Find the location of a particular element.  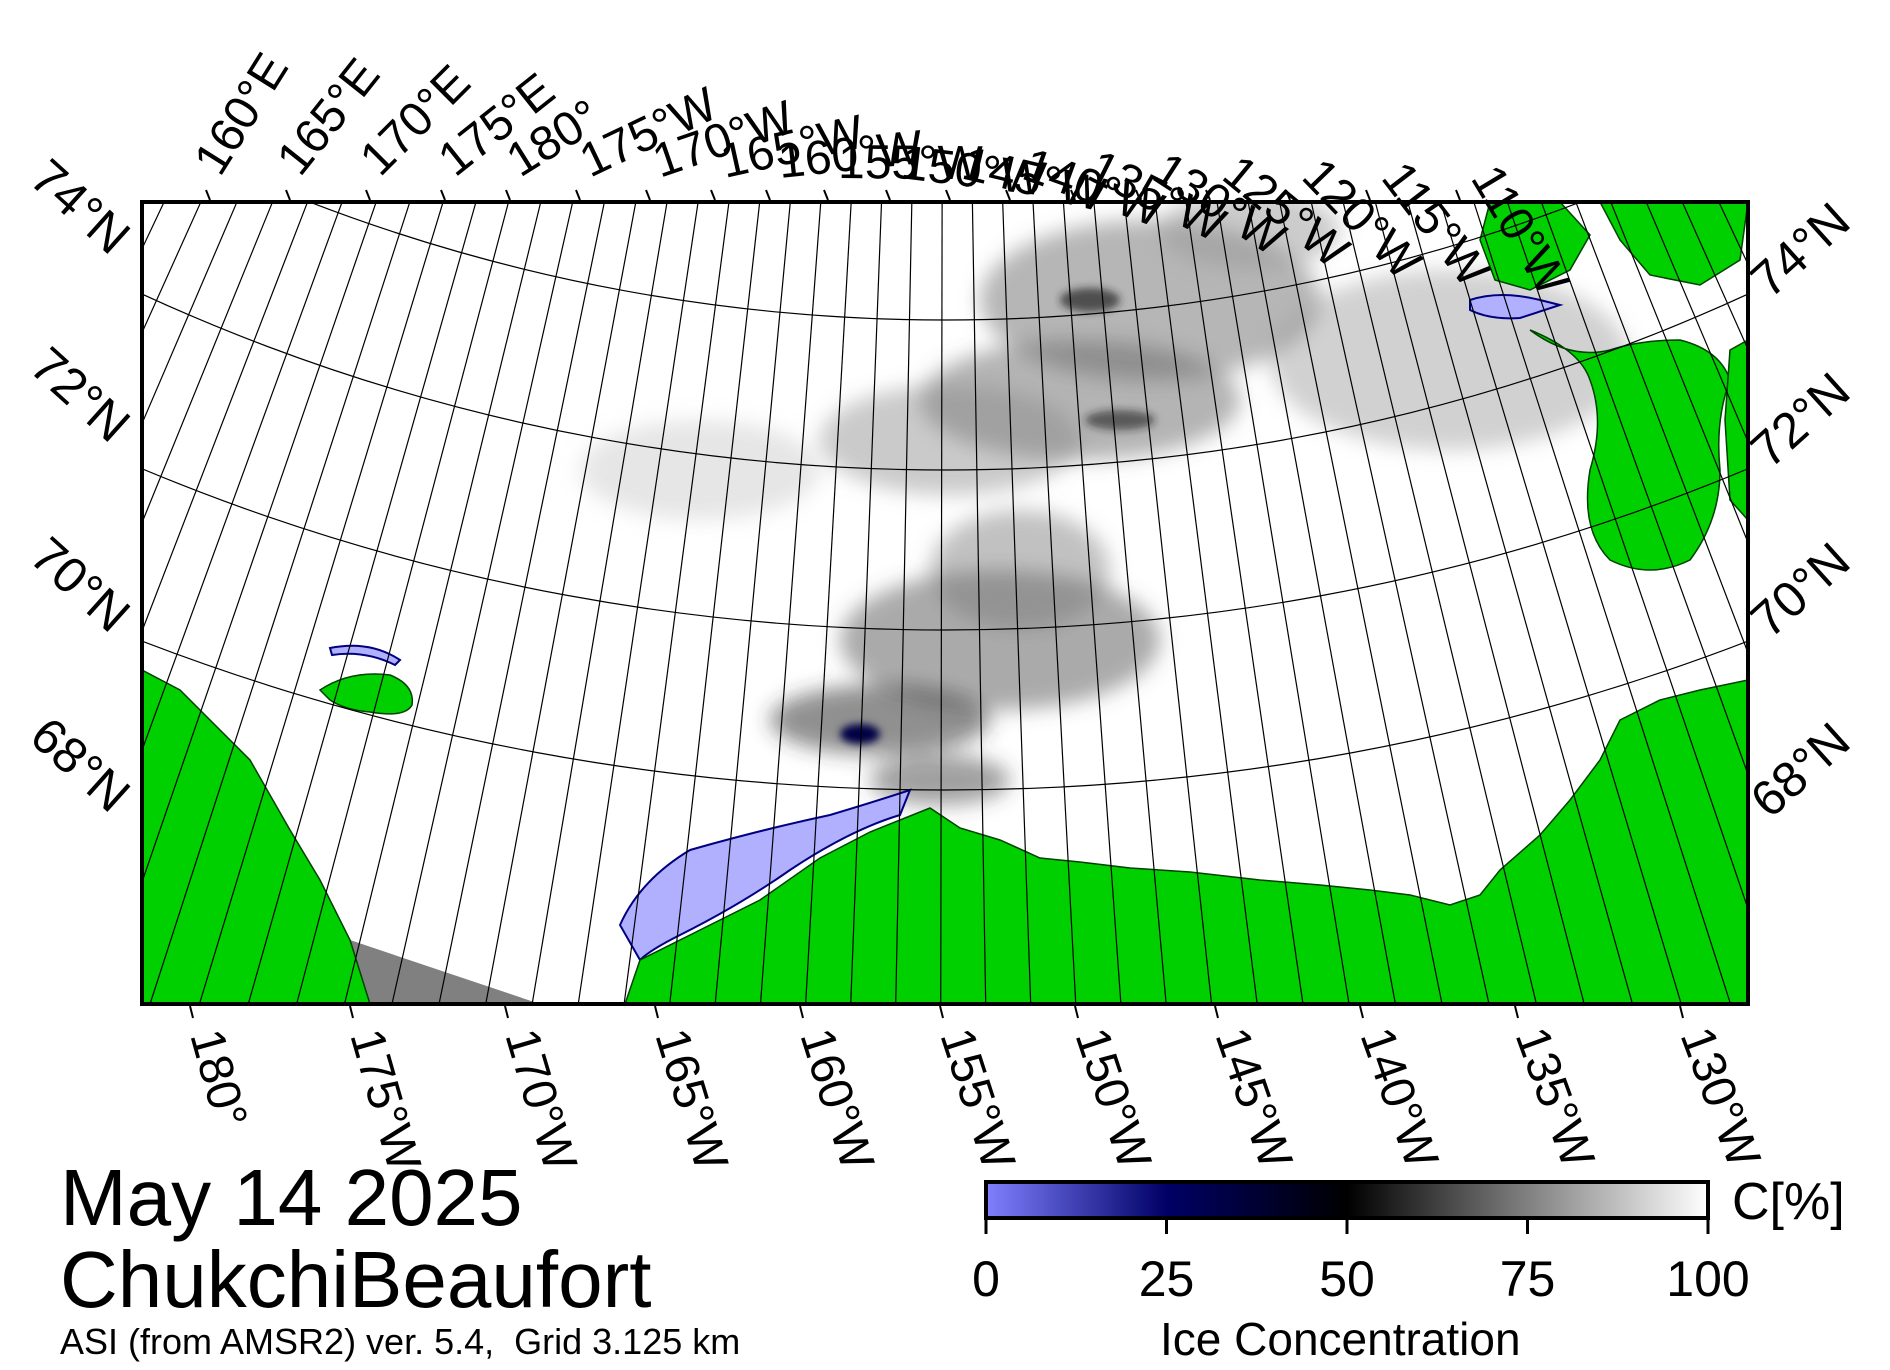

colorbar-tick-label: 50 is located at coordinates (1347, 1279).